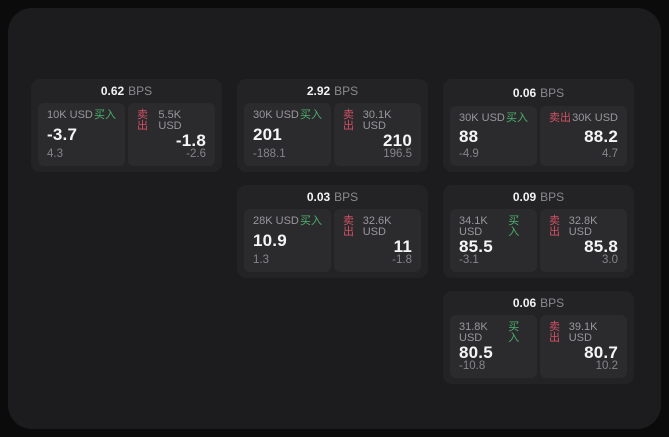 The height and width of the screenshot is (437, 669). Describe the element at coordinates (493, 332) in the screenshot. I see `buy-panel-top: 31.8K USD 买入` at that location.